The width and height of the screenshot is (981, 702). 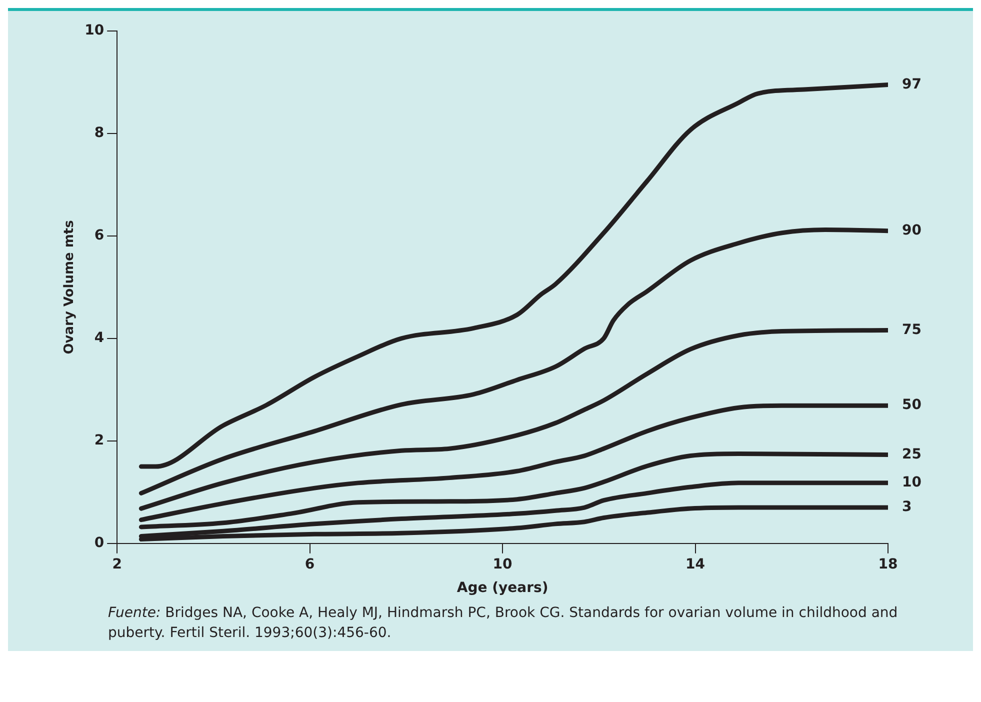 What do you see at coordinates (503, 623) in the screenshot?
I see `source-note: Fuente: Bridges NA, Cooke A, Healy MJ, Hindmarsh PC, Brook CG. Standards for ovarian volume in childhood and puberty. Fertil Steril. 1993;60(3):456-60.` at bounding box center [503, 623].